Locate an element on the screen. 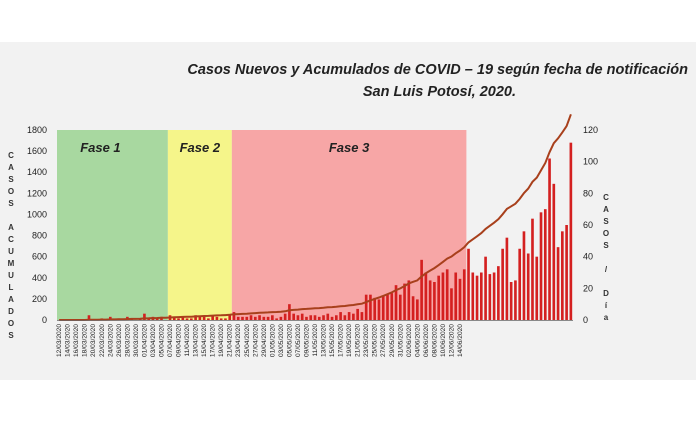 This screenshot has width=696, height=423. x-tick-label: 29/04/2020 is located at coordinates (264, 340).